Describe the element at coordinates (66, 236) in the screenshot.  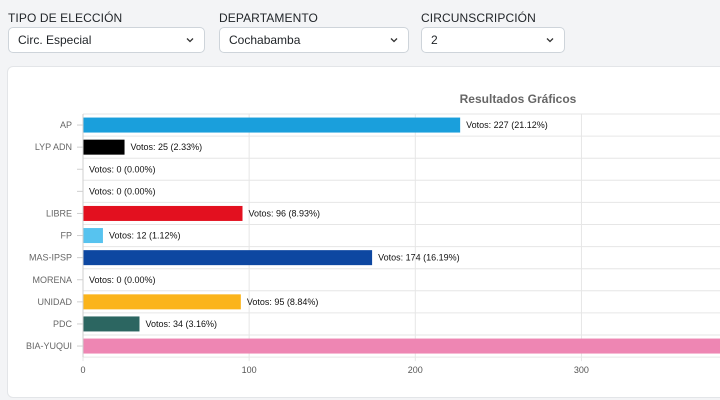
I see `category-label: FP` at that location.